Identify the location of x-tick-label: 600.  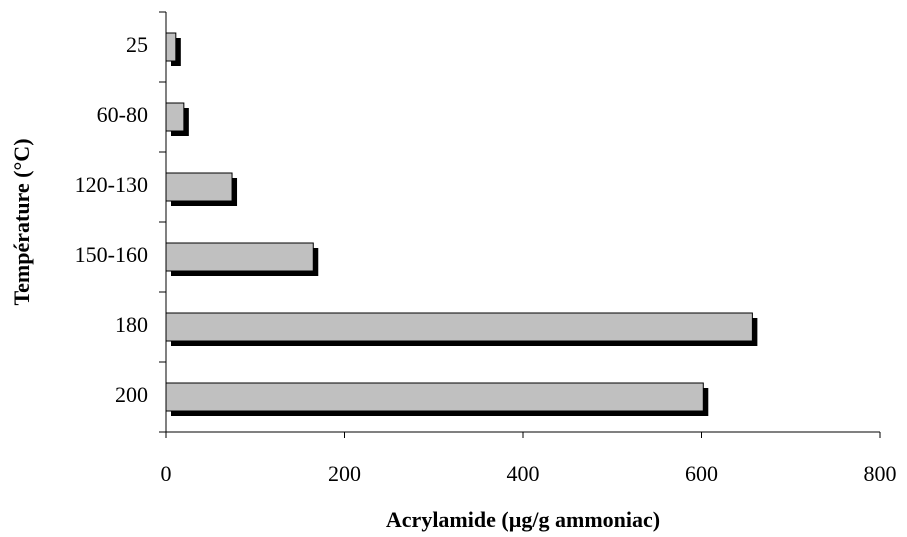
(701, 473).